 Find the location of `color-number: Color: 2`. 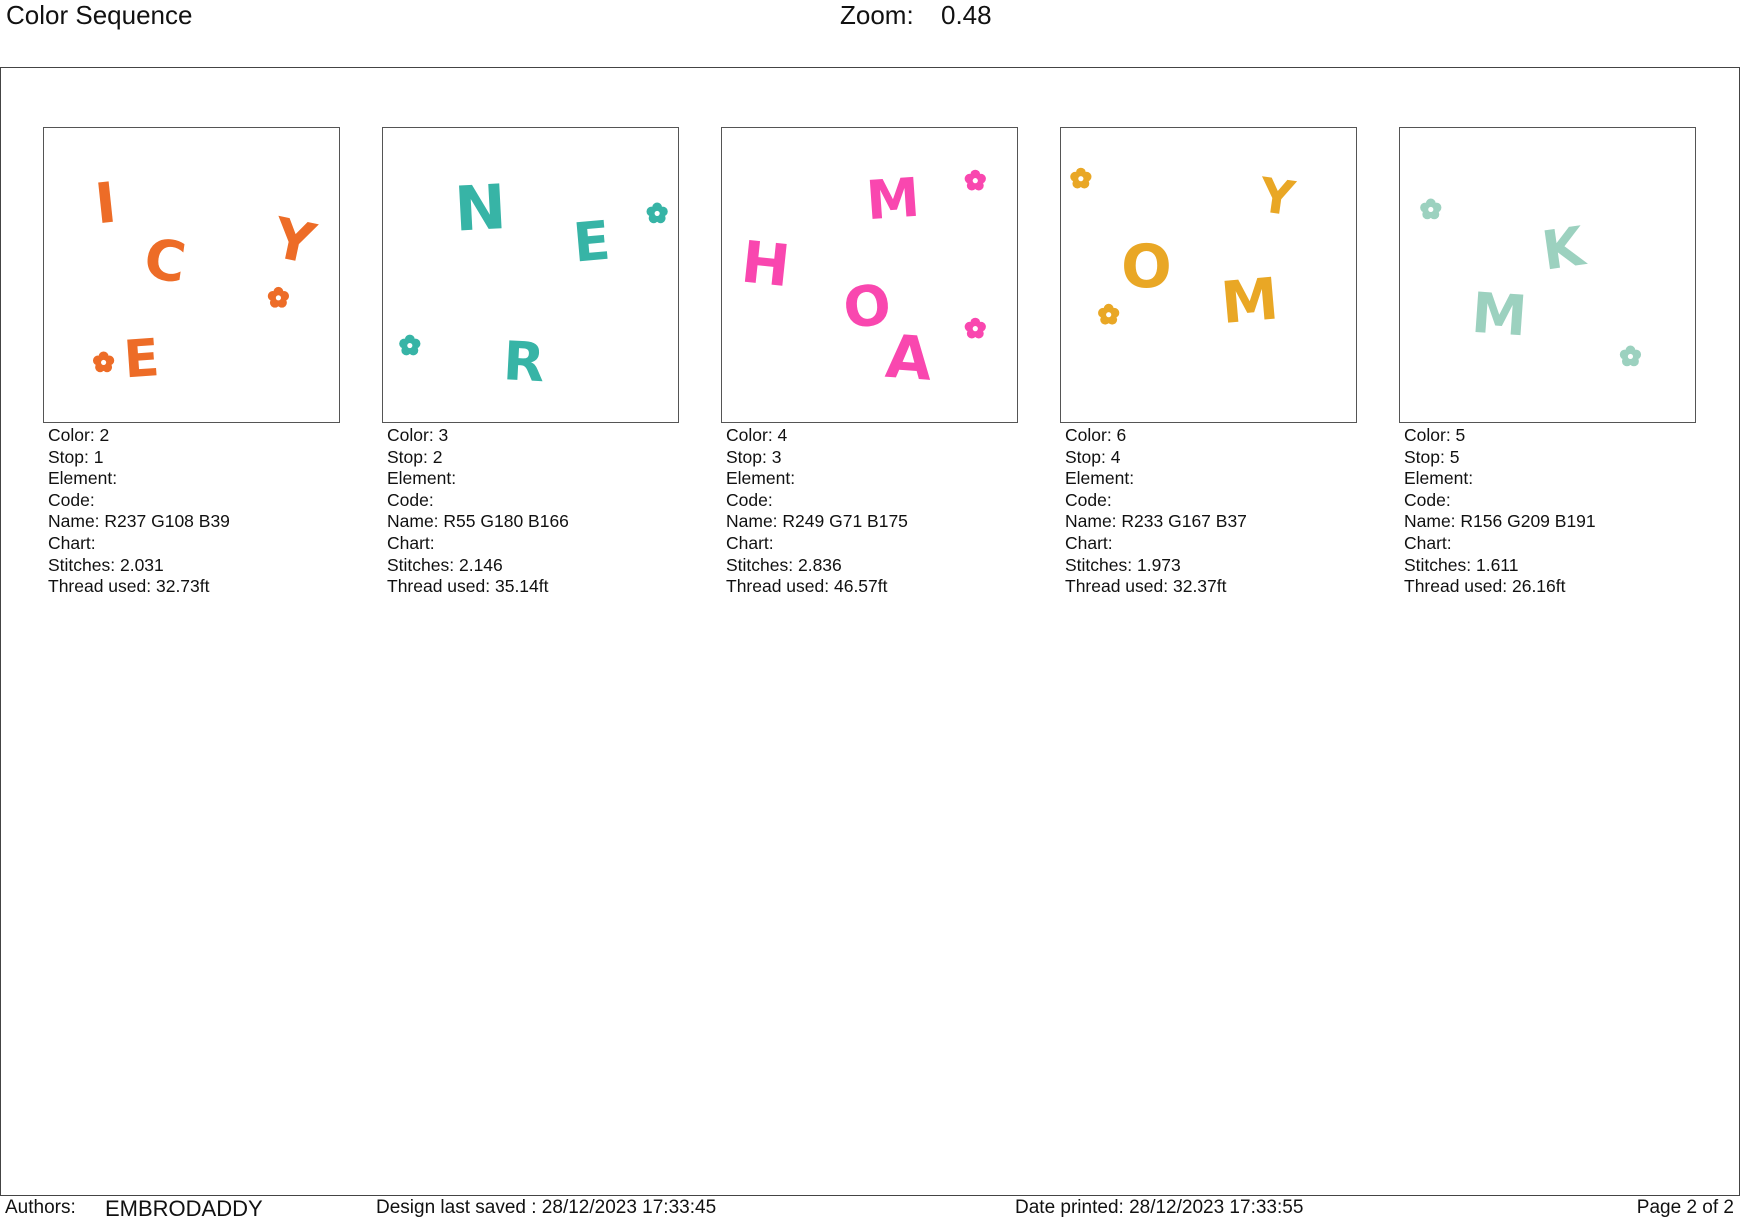

color-number: Color: 2 is located at coordinates (79, 435).